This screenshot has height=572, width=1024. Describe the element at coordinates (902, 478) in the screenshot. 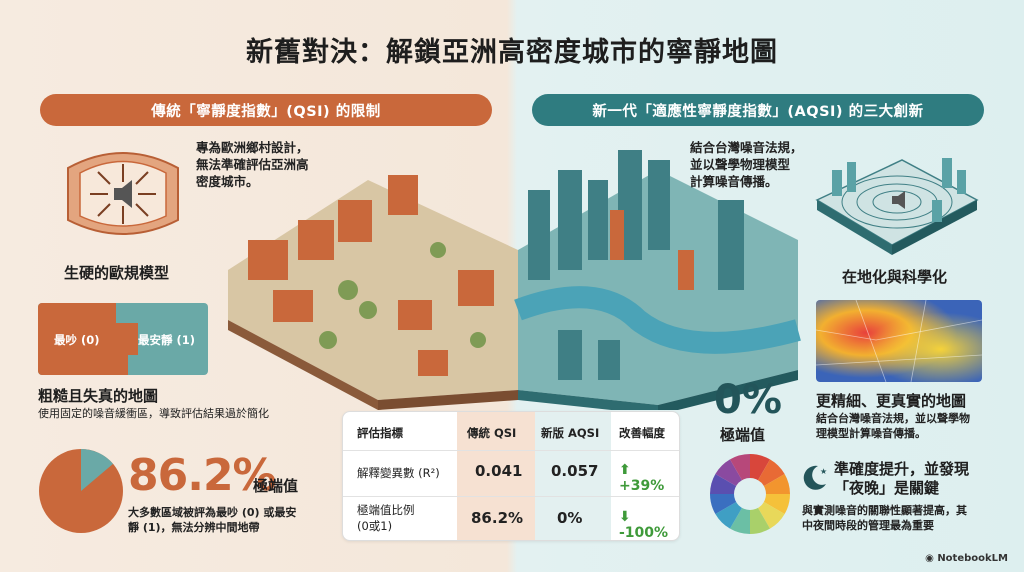

I see `night-finding-heading: 準確度提升，並發現 「夜晚」是關鍵` at that location.